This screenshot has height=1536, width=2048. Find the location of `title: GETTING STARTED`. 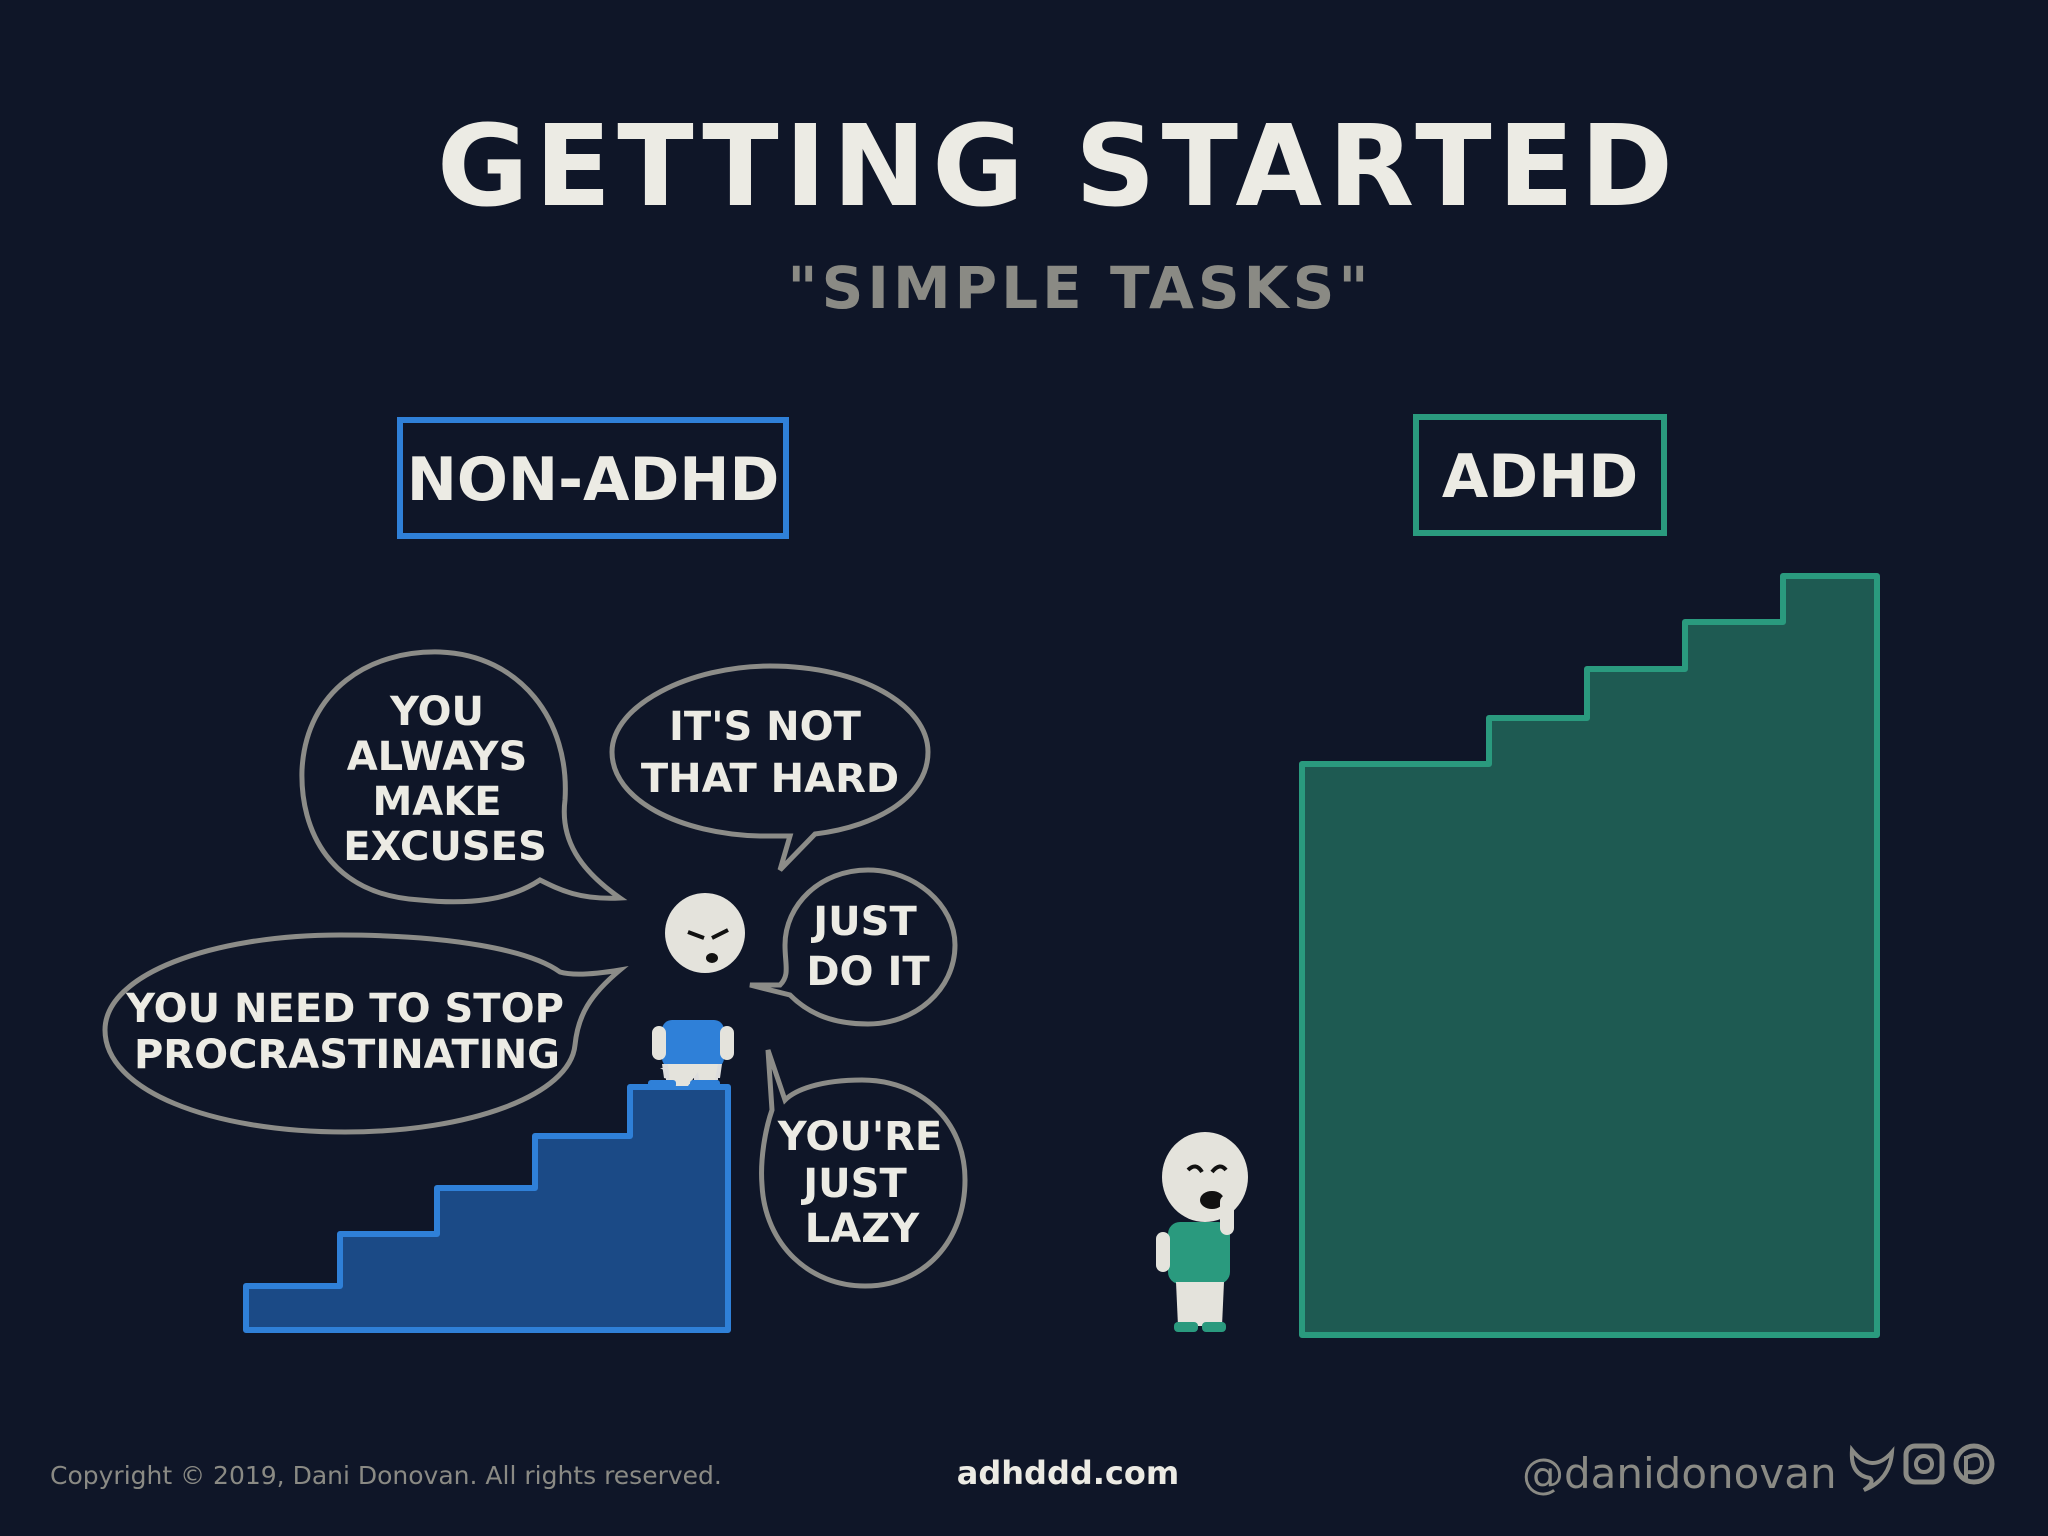

title: GETTING STARTED is located at coordinates (1058, 167).